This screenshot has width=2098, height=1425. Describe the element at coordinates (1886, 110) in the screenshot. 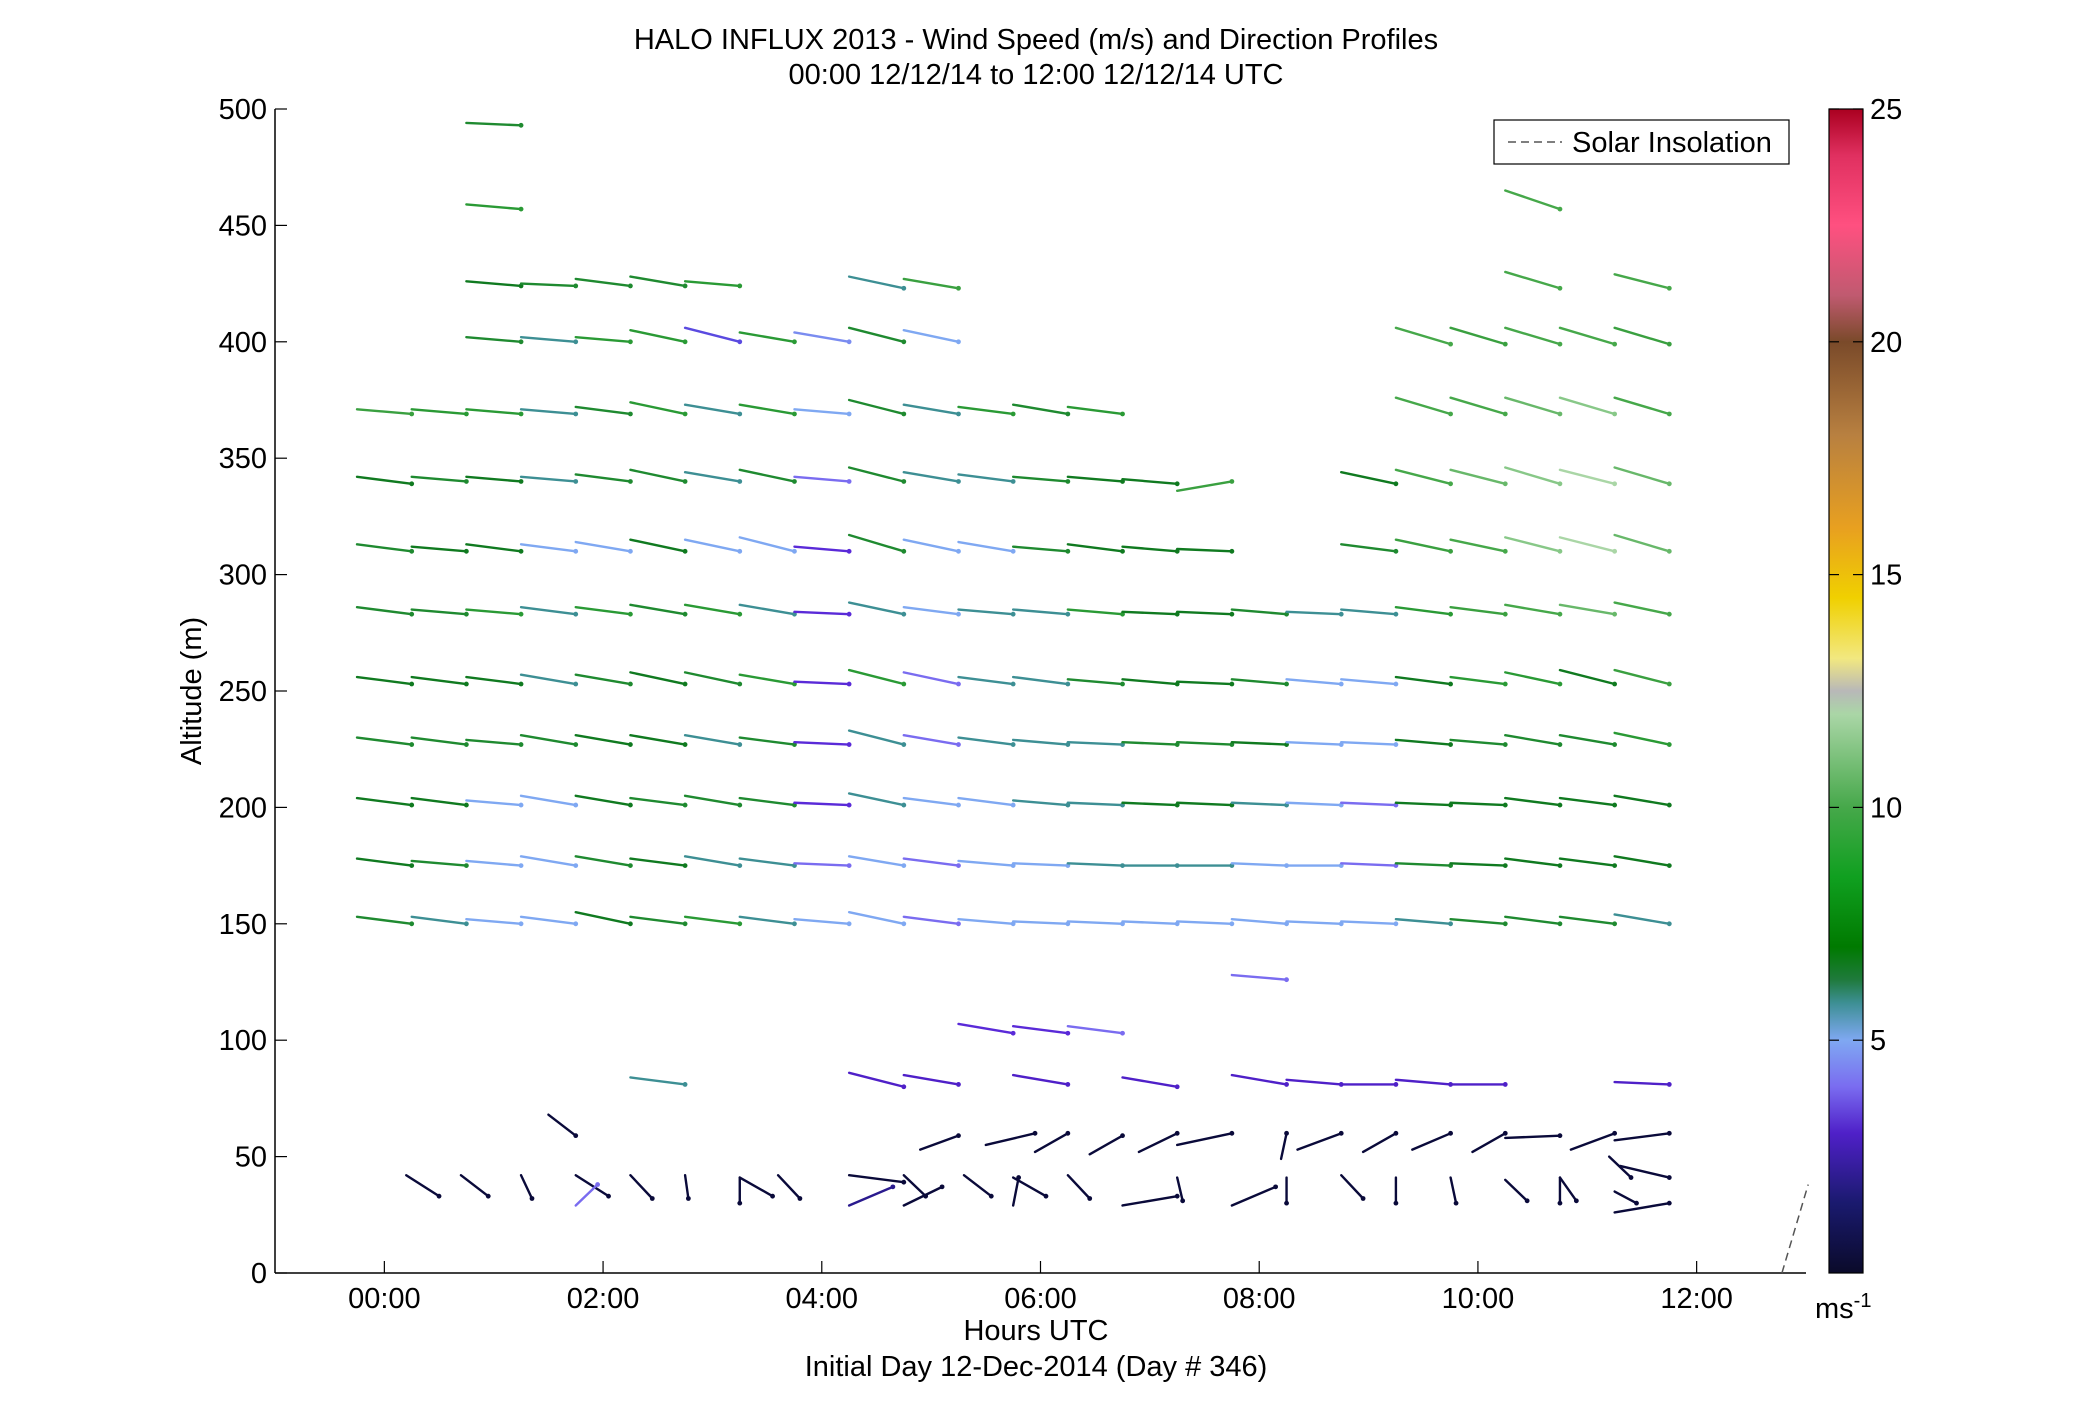

I see `colorbar-tick-label: 25` at that location.